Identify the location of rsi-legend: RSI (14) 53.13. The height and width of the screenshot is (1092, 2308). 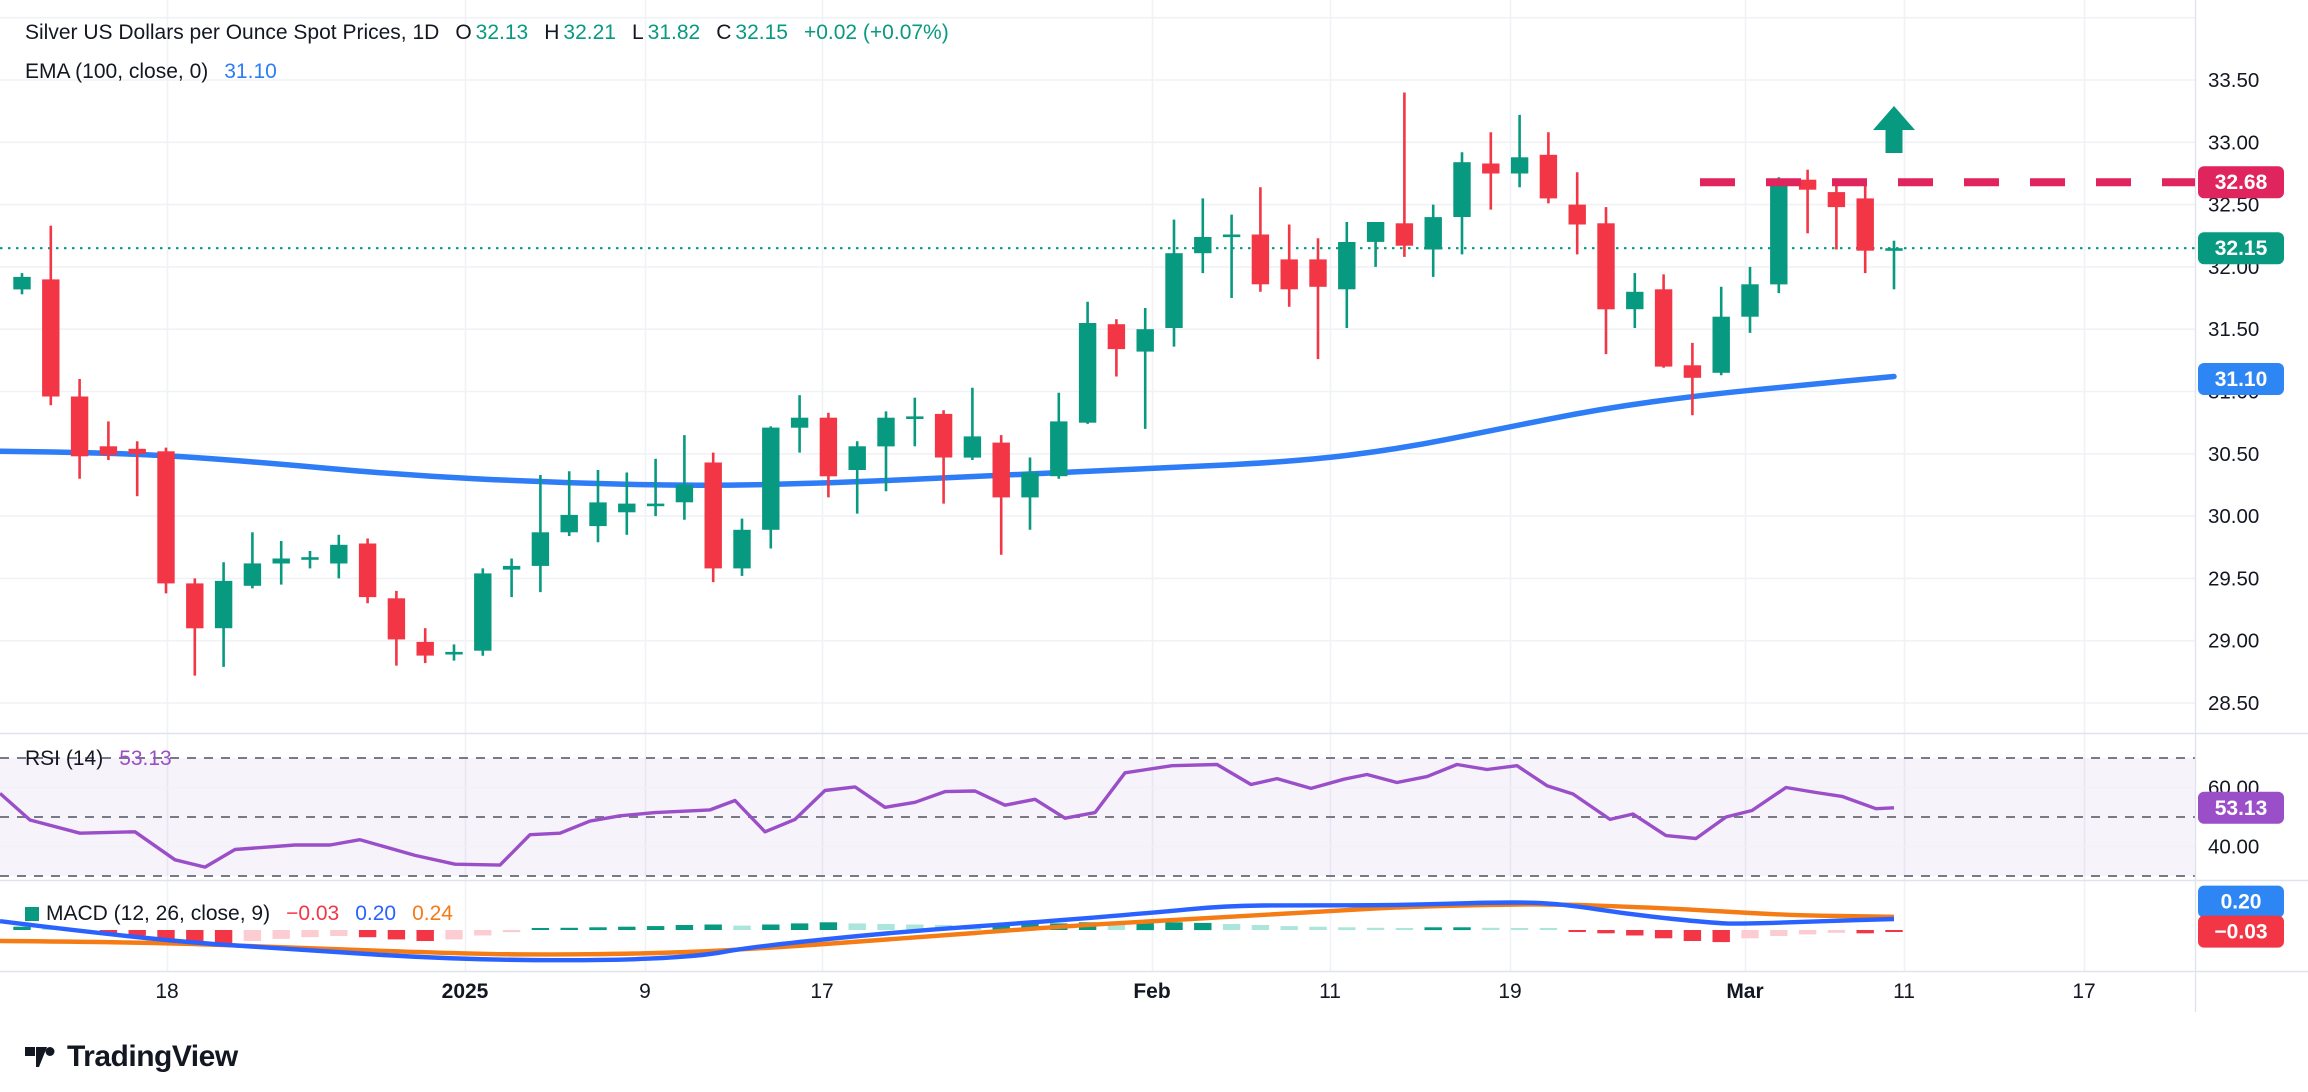
(98, 758).